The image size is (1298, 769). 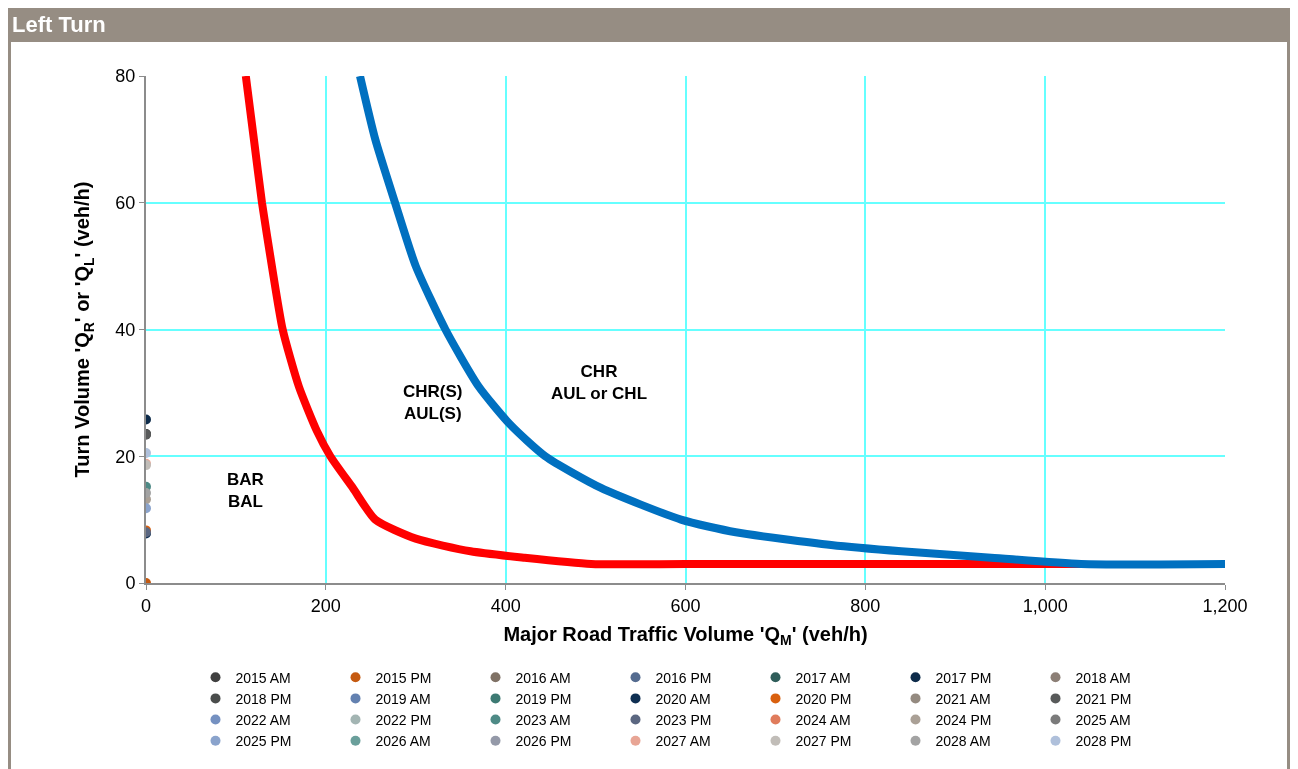 I want to click on y-tick-label: 40, so click(x=125, y=329).